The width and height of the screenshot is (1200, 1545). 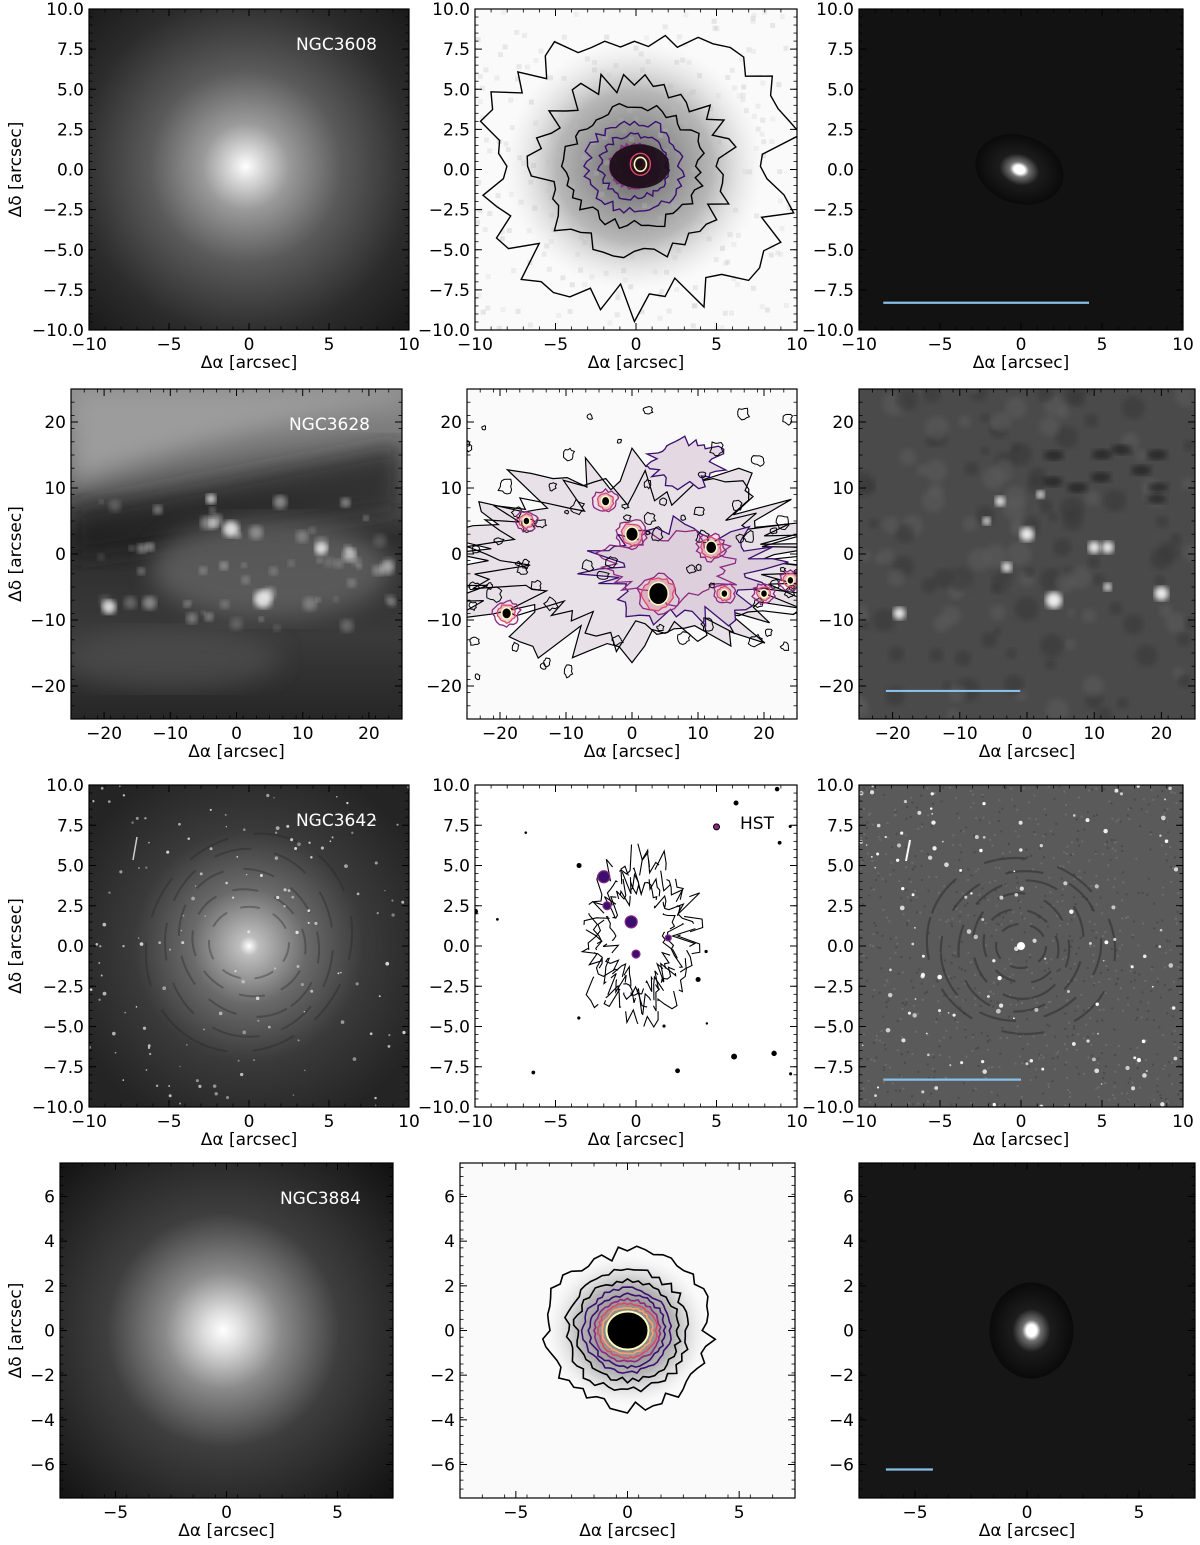 What do you see at coordinates (320, 1199) in the screenshot?
I see `galaxy-name-label: NGC3884` at bounding box center [320, 1199].